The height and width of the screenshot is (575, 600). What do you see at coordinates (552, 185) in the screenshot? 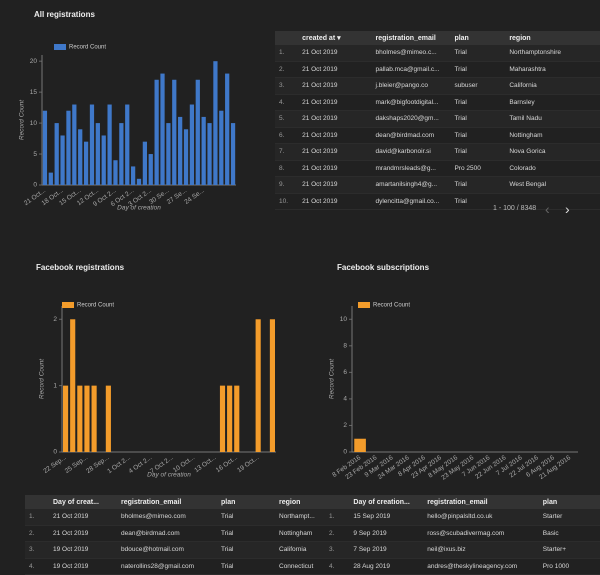
I see `table-cell: West Bengal` at bounding box center [552, 185].